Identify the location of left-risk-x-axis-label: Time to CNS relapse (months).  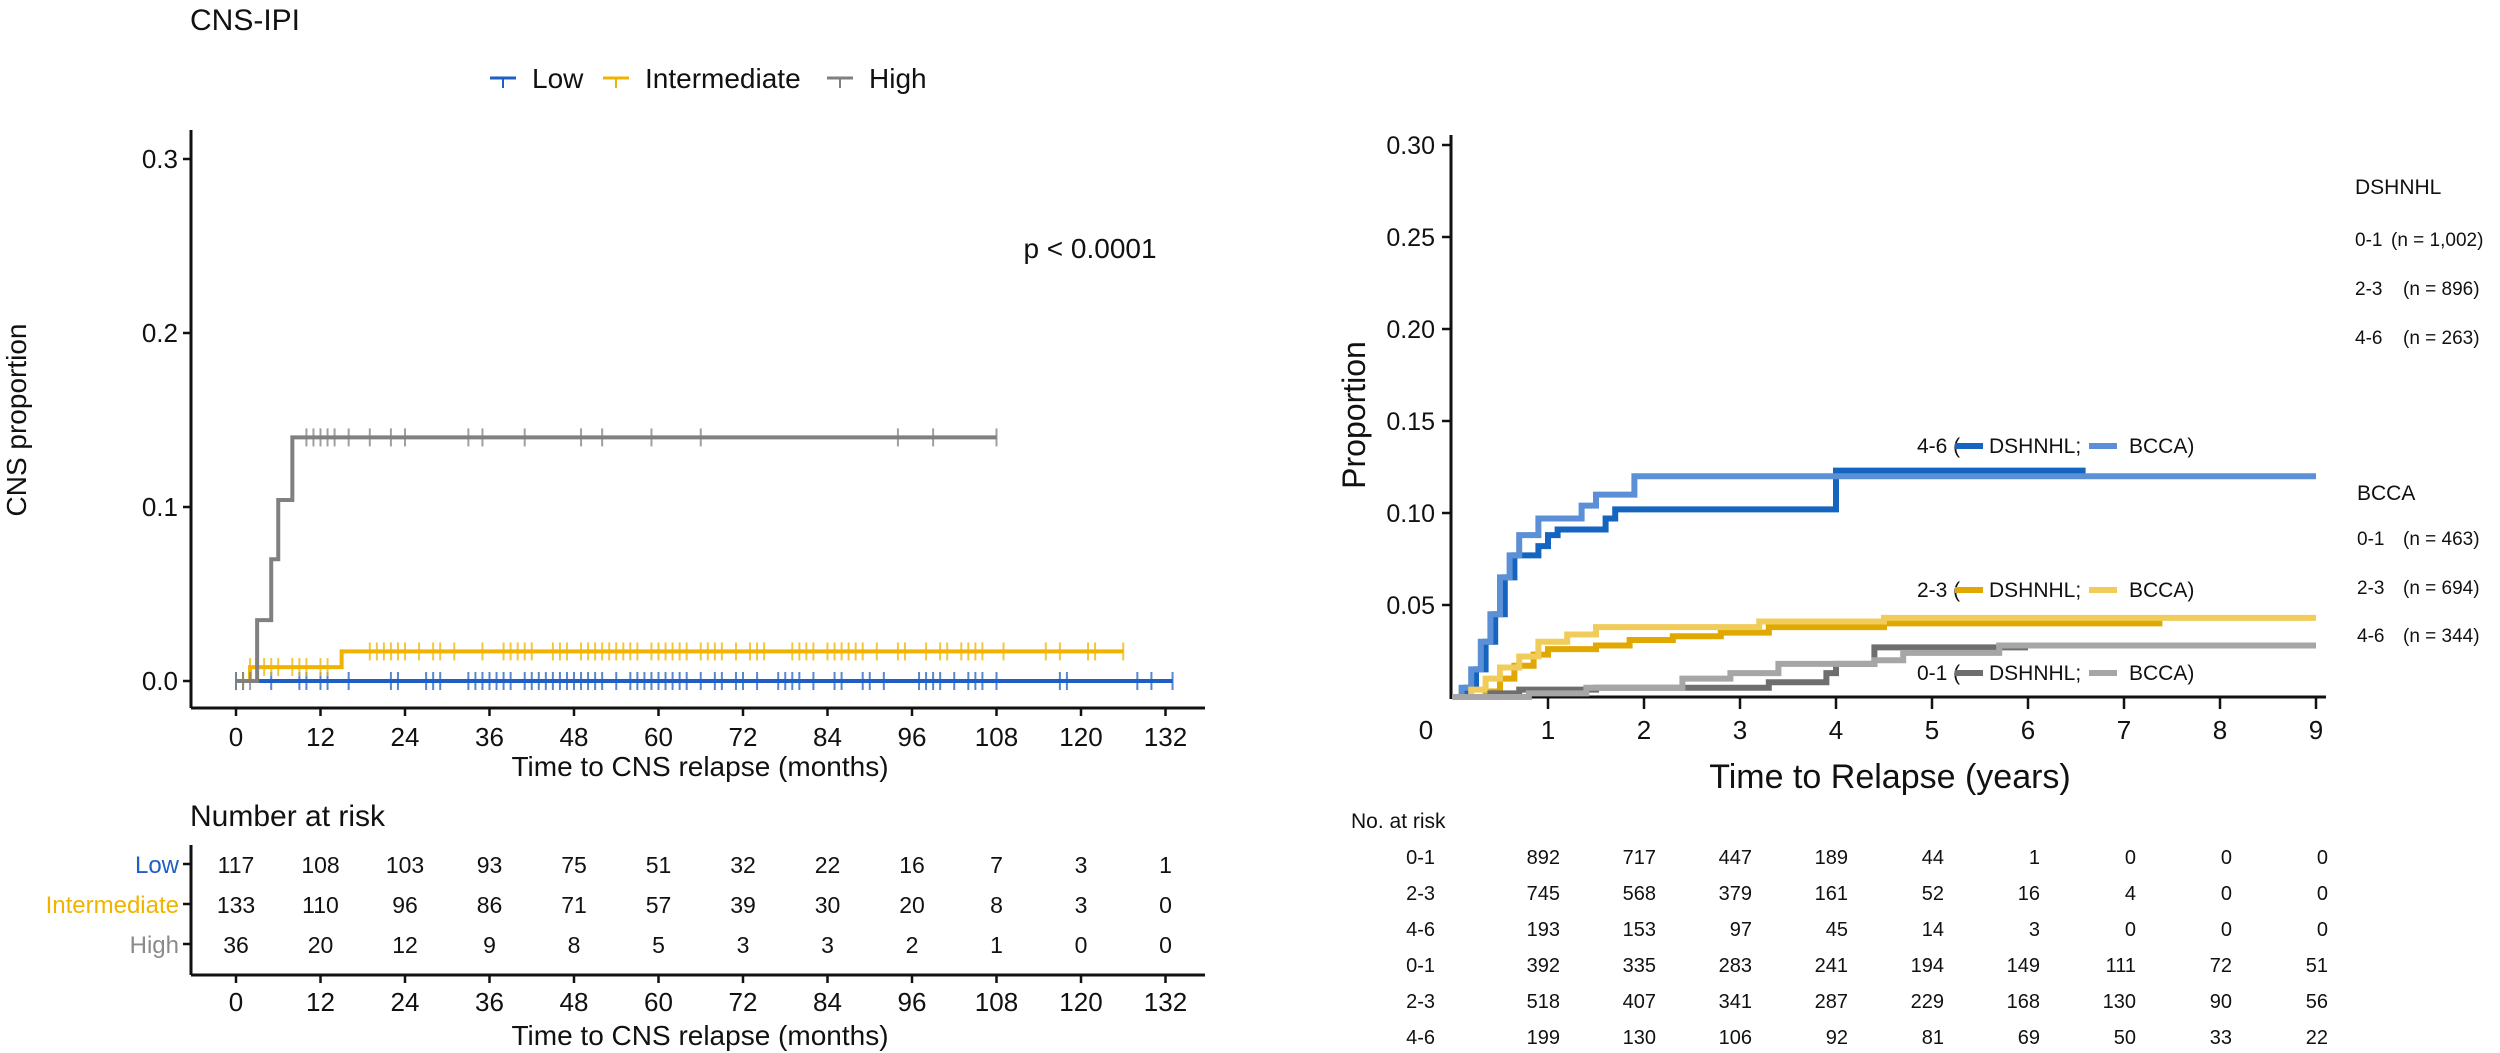
(699, 1035).